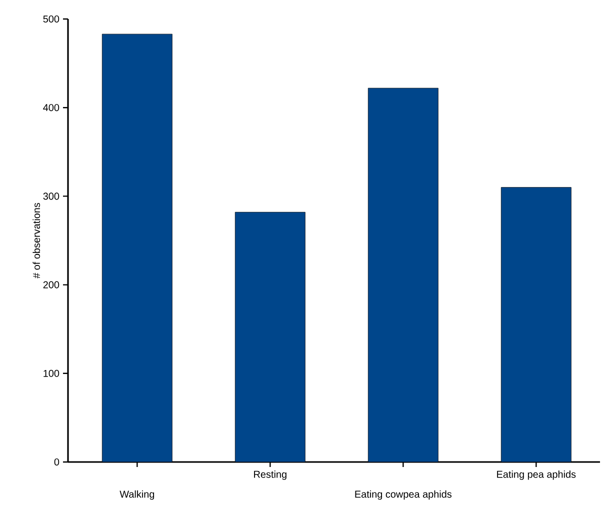  I want to click on x-tick-label: Eating cowpea aphids, so click(403, 495).